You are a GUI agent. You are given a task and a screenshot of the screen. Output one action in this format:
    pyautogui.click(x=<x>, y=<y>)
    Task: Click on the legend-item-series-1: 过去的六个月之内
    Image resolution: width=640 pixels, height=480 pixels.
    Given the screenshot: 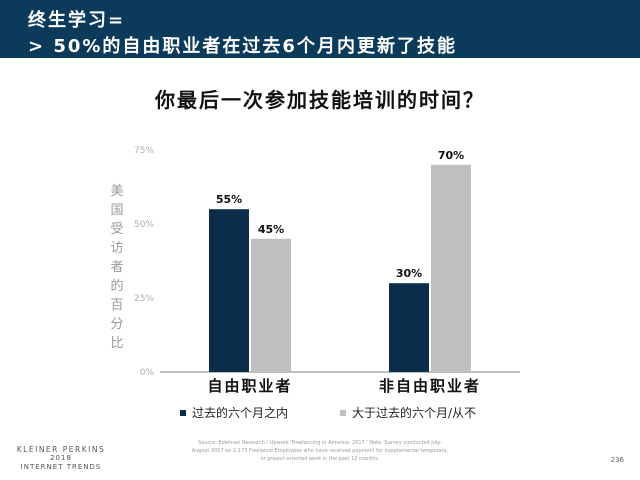 What is the action you would take?
    pyautogui.click(x=234, y=412)
    